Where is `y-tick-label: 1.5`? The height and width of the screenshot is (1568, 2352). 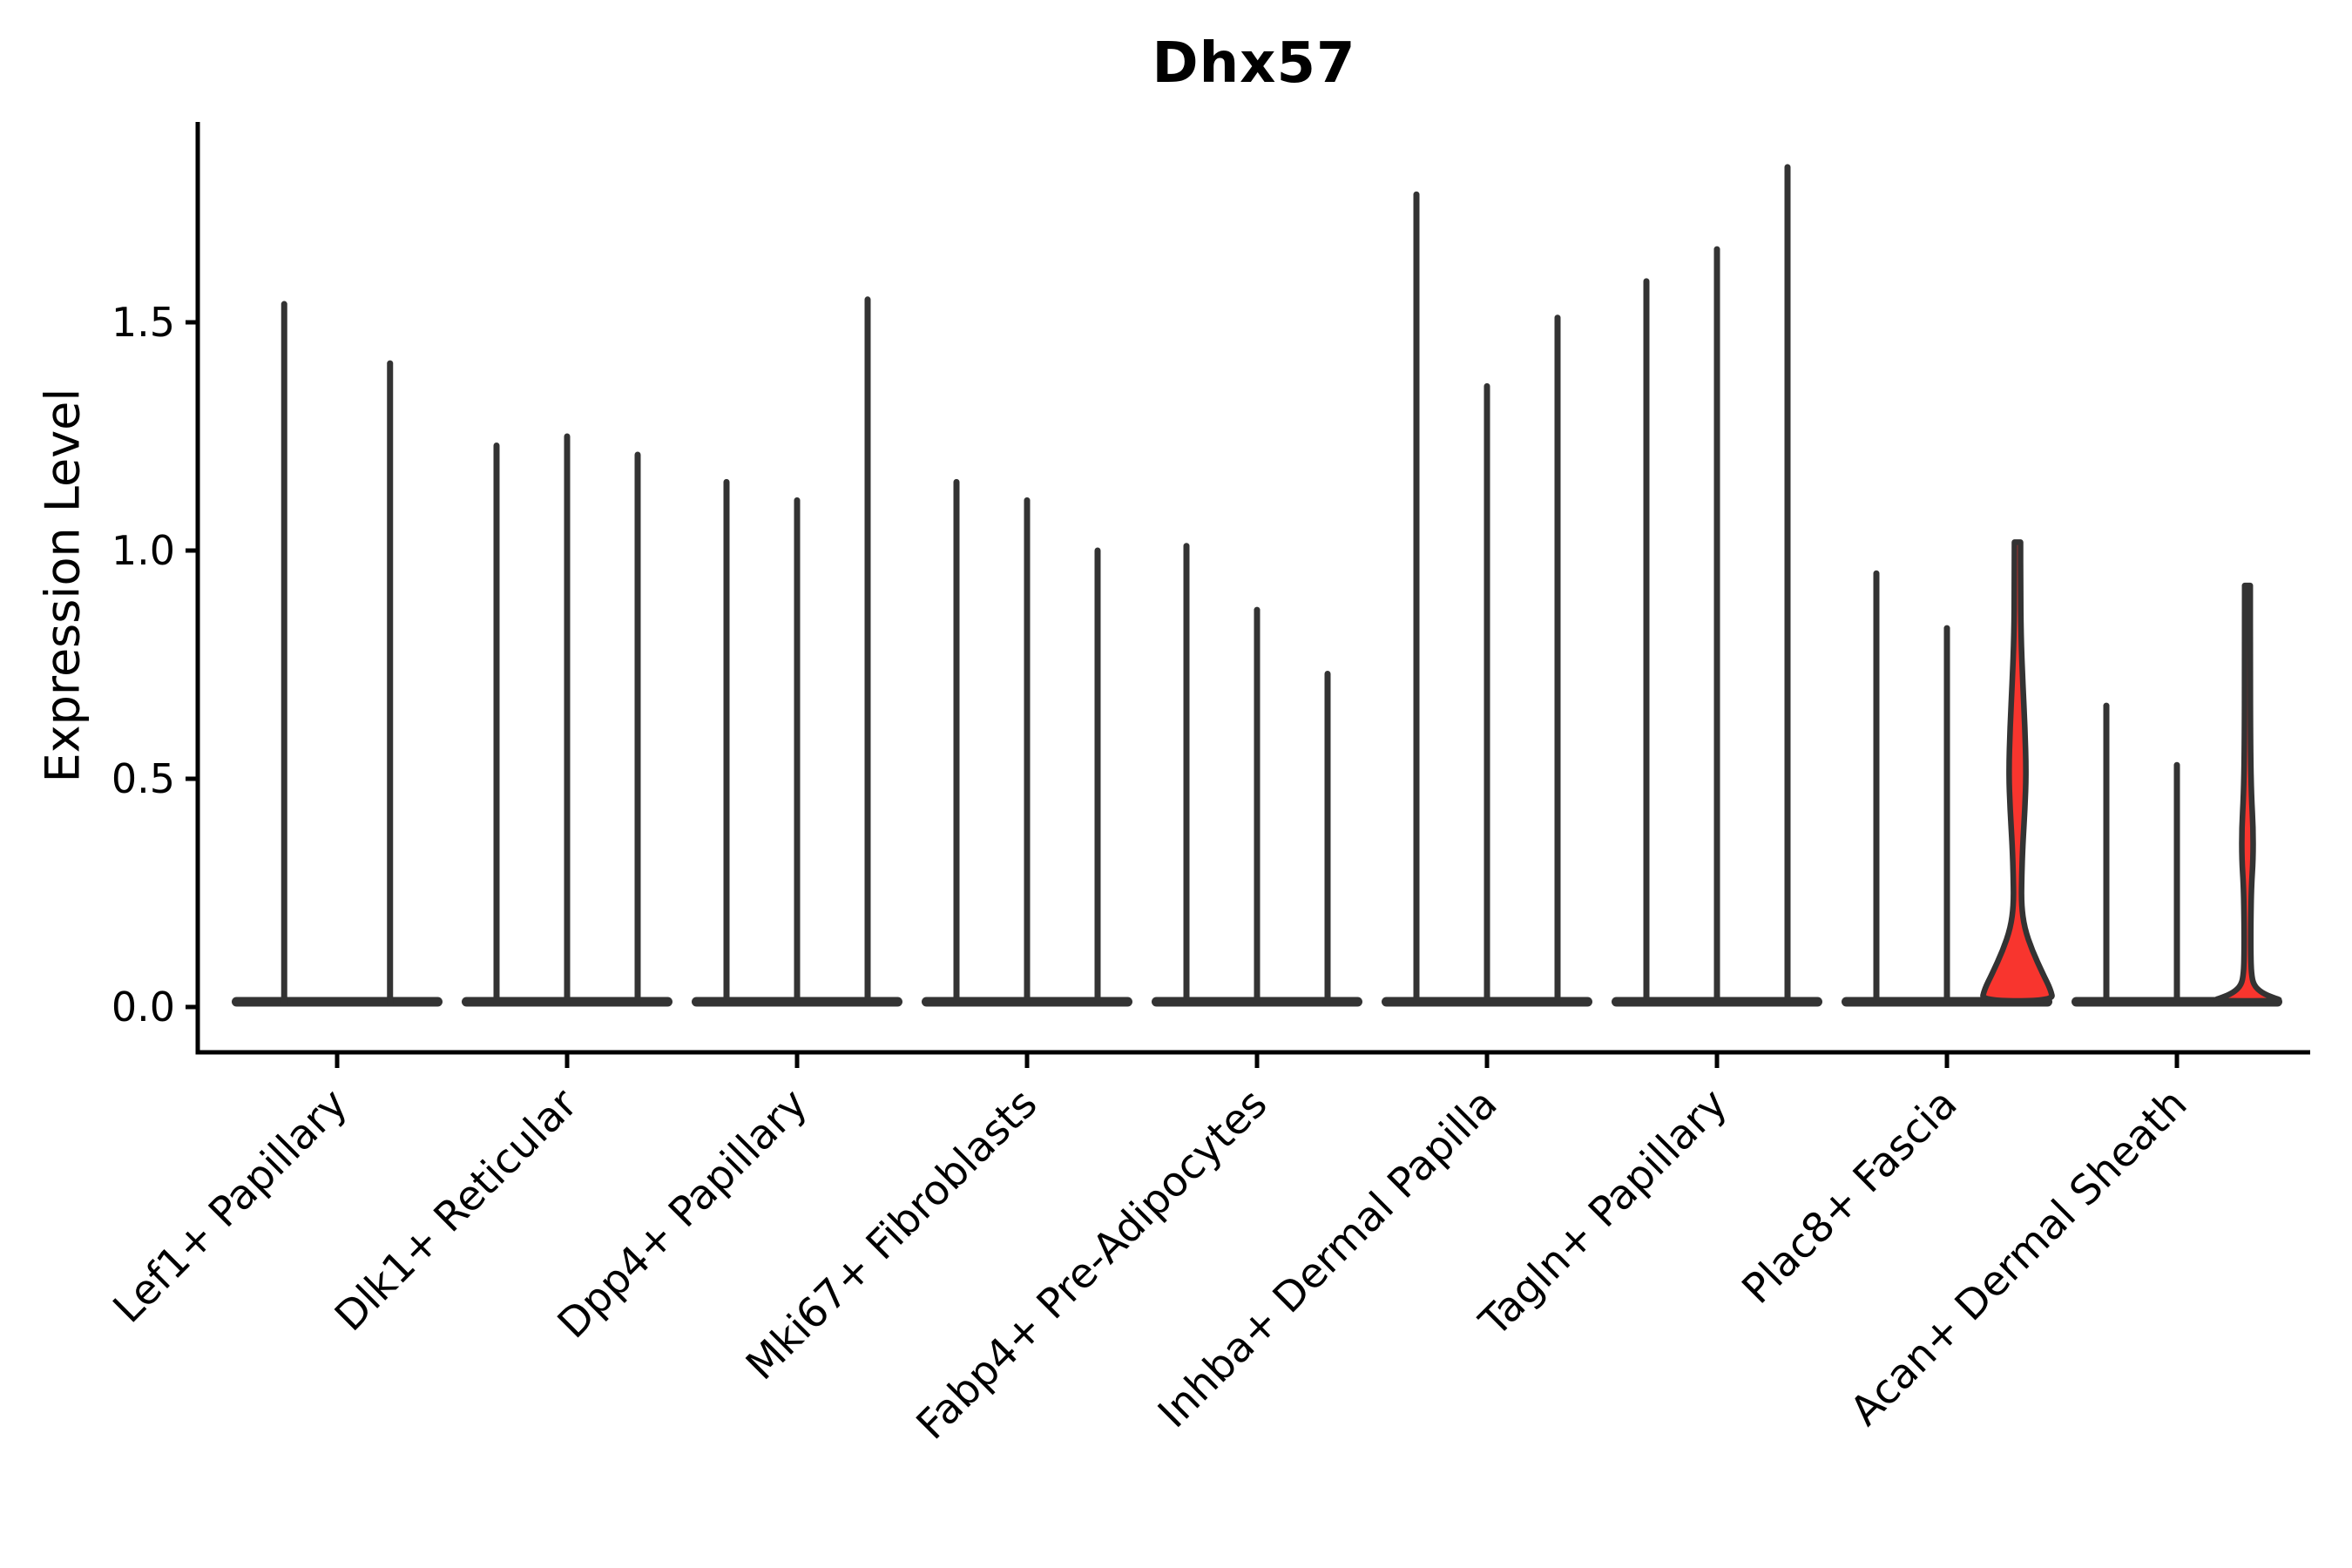
y-tick-label: 1.5 is located at coordinates (143, 322).